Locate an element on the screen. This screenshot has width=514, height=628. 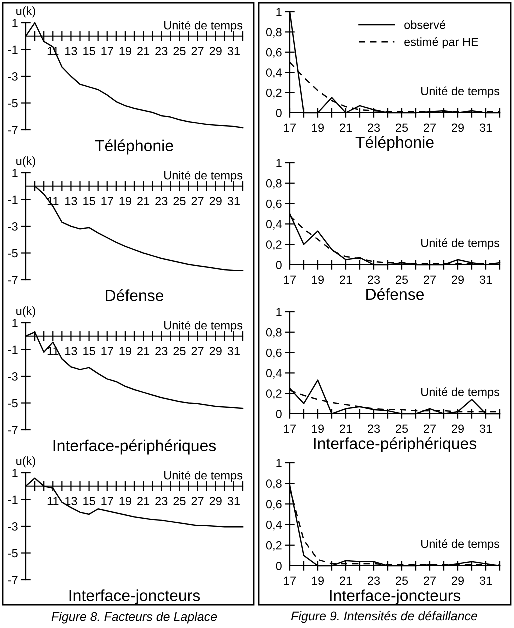
text: Téléphonie is located at coordinates (395, 144).